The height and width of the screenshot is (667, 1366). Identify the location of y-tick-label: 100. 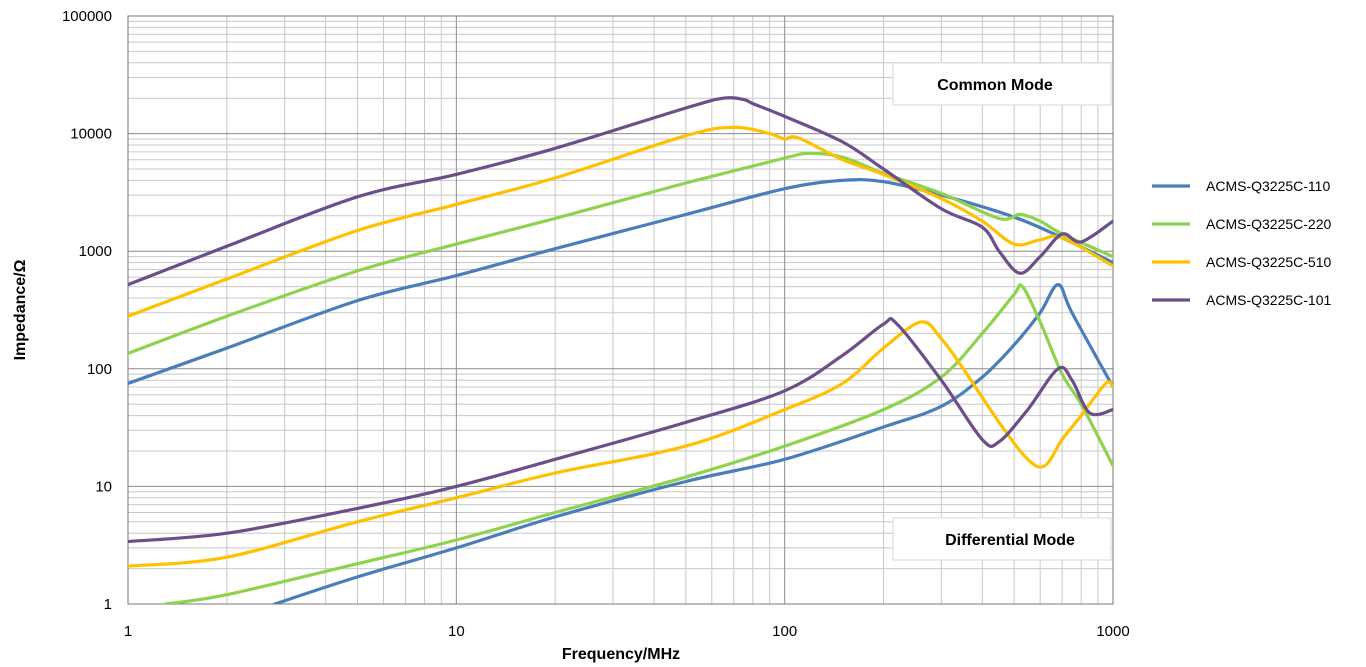
(99, 369).